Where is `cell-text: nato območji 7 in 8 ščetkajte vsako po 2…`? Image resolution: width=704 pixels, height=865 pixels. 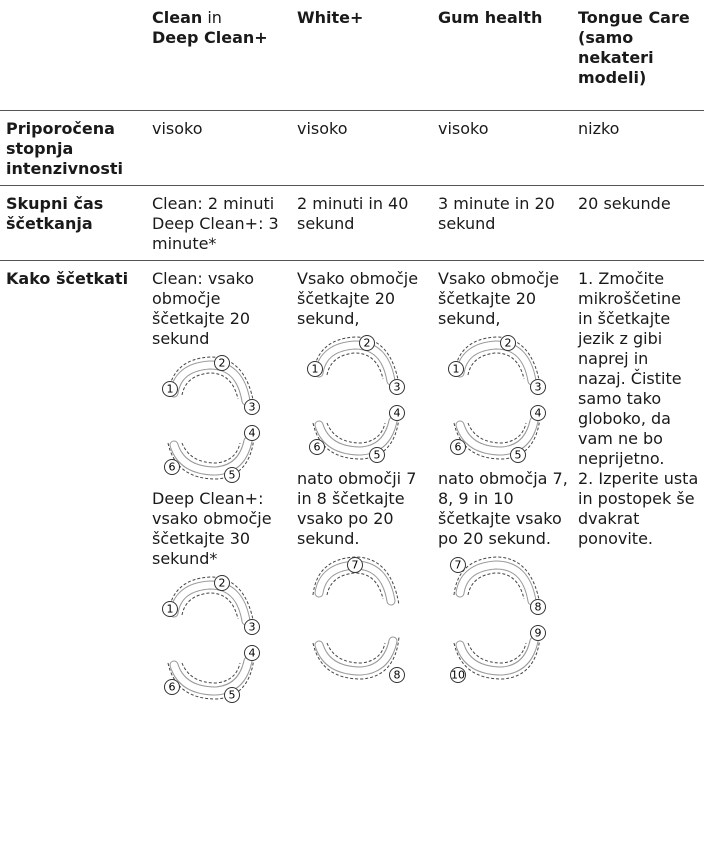
cell-text: nato območji 7 in 8 ščetkajte vsako po 2… is located at coordinates (357, 508).